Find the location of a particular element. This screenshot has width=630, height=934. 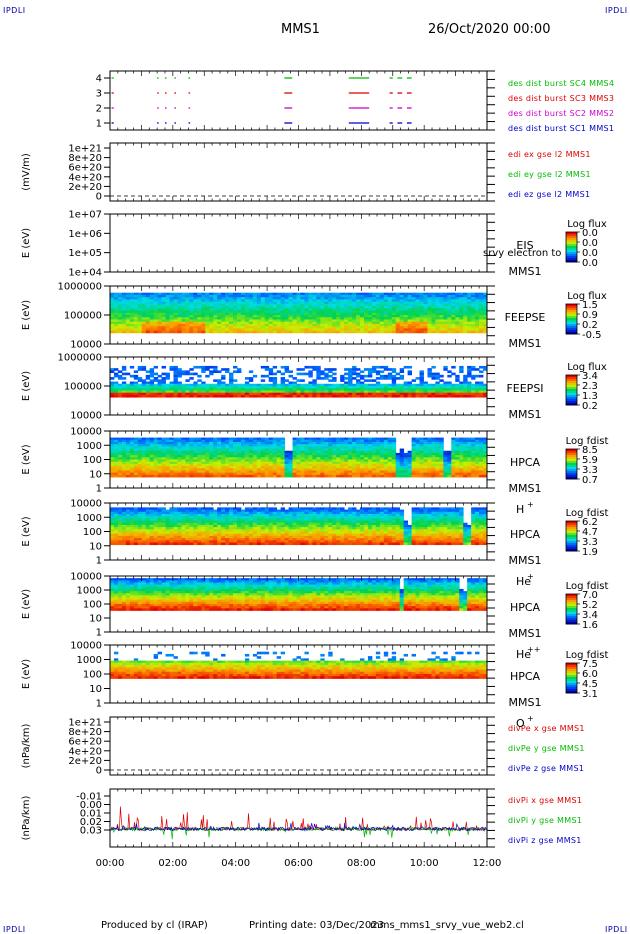

panel-edi-frame is located at coordinates (298, 172).